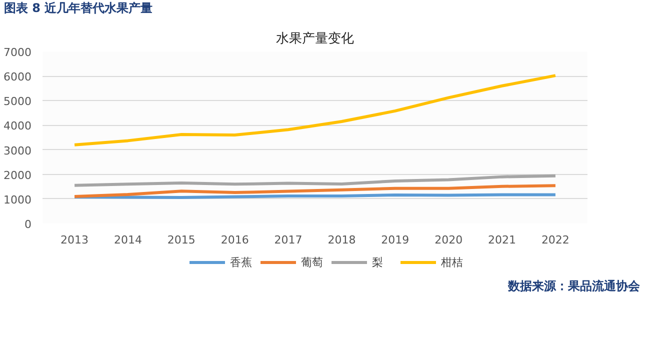  What do you see at coordinates (448, 240) in the screenshot?
I see `x-tick-label: 2020` at bounding box center [448, 240].